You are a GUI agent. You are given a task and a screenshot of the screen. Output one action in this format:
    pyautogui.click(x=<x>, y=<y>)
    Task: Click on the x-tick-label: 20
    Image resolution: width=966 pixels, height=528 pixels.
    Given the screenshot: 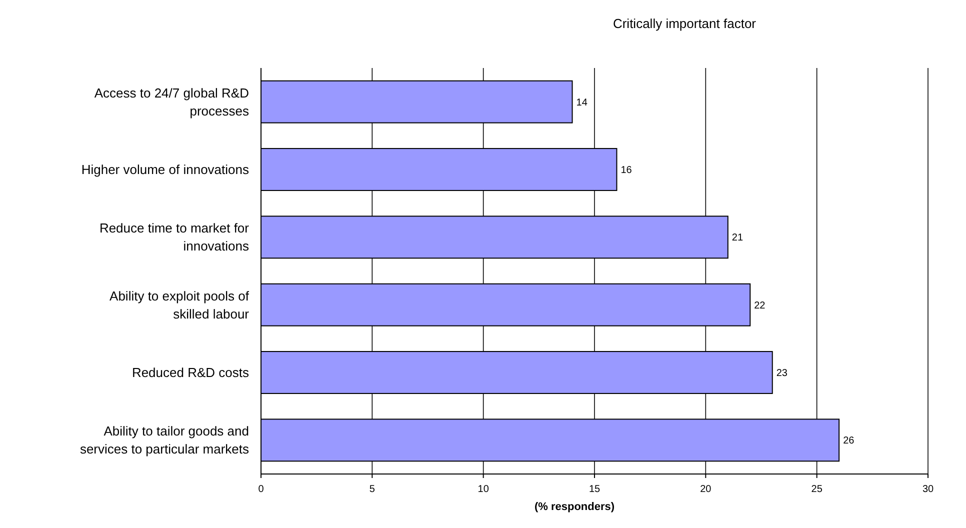 What is the action you would take?
    pyautogui.click(x=706, y=489)
    